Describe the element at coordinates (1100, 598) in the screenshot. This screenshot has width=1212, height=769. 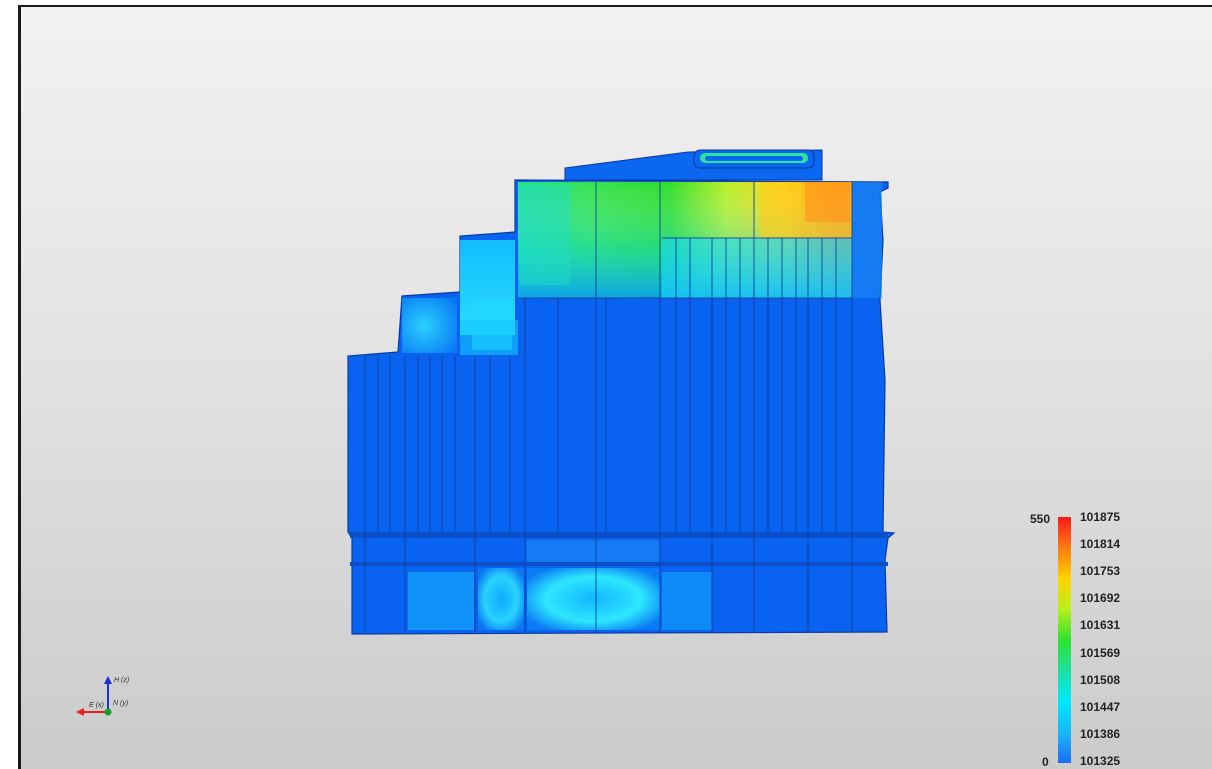
I see `legend-value-label: 101692` at that location.